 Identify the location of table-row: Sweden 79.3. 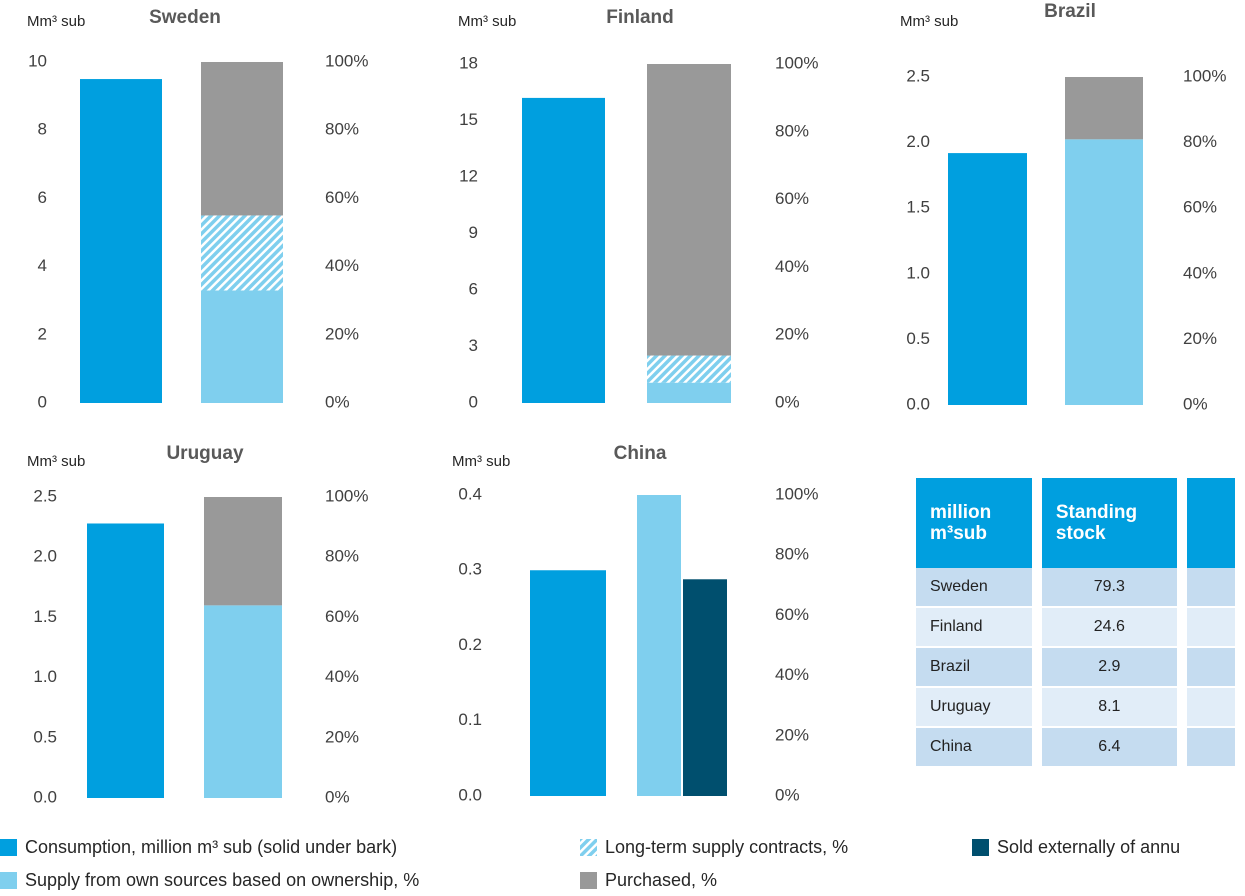
(1080, 588).